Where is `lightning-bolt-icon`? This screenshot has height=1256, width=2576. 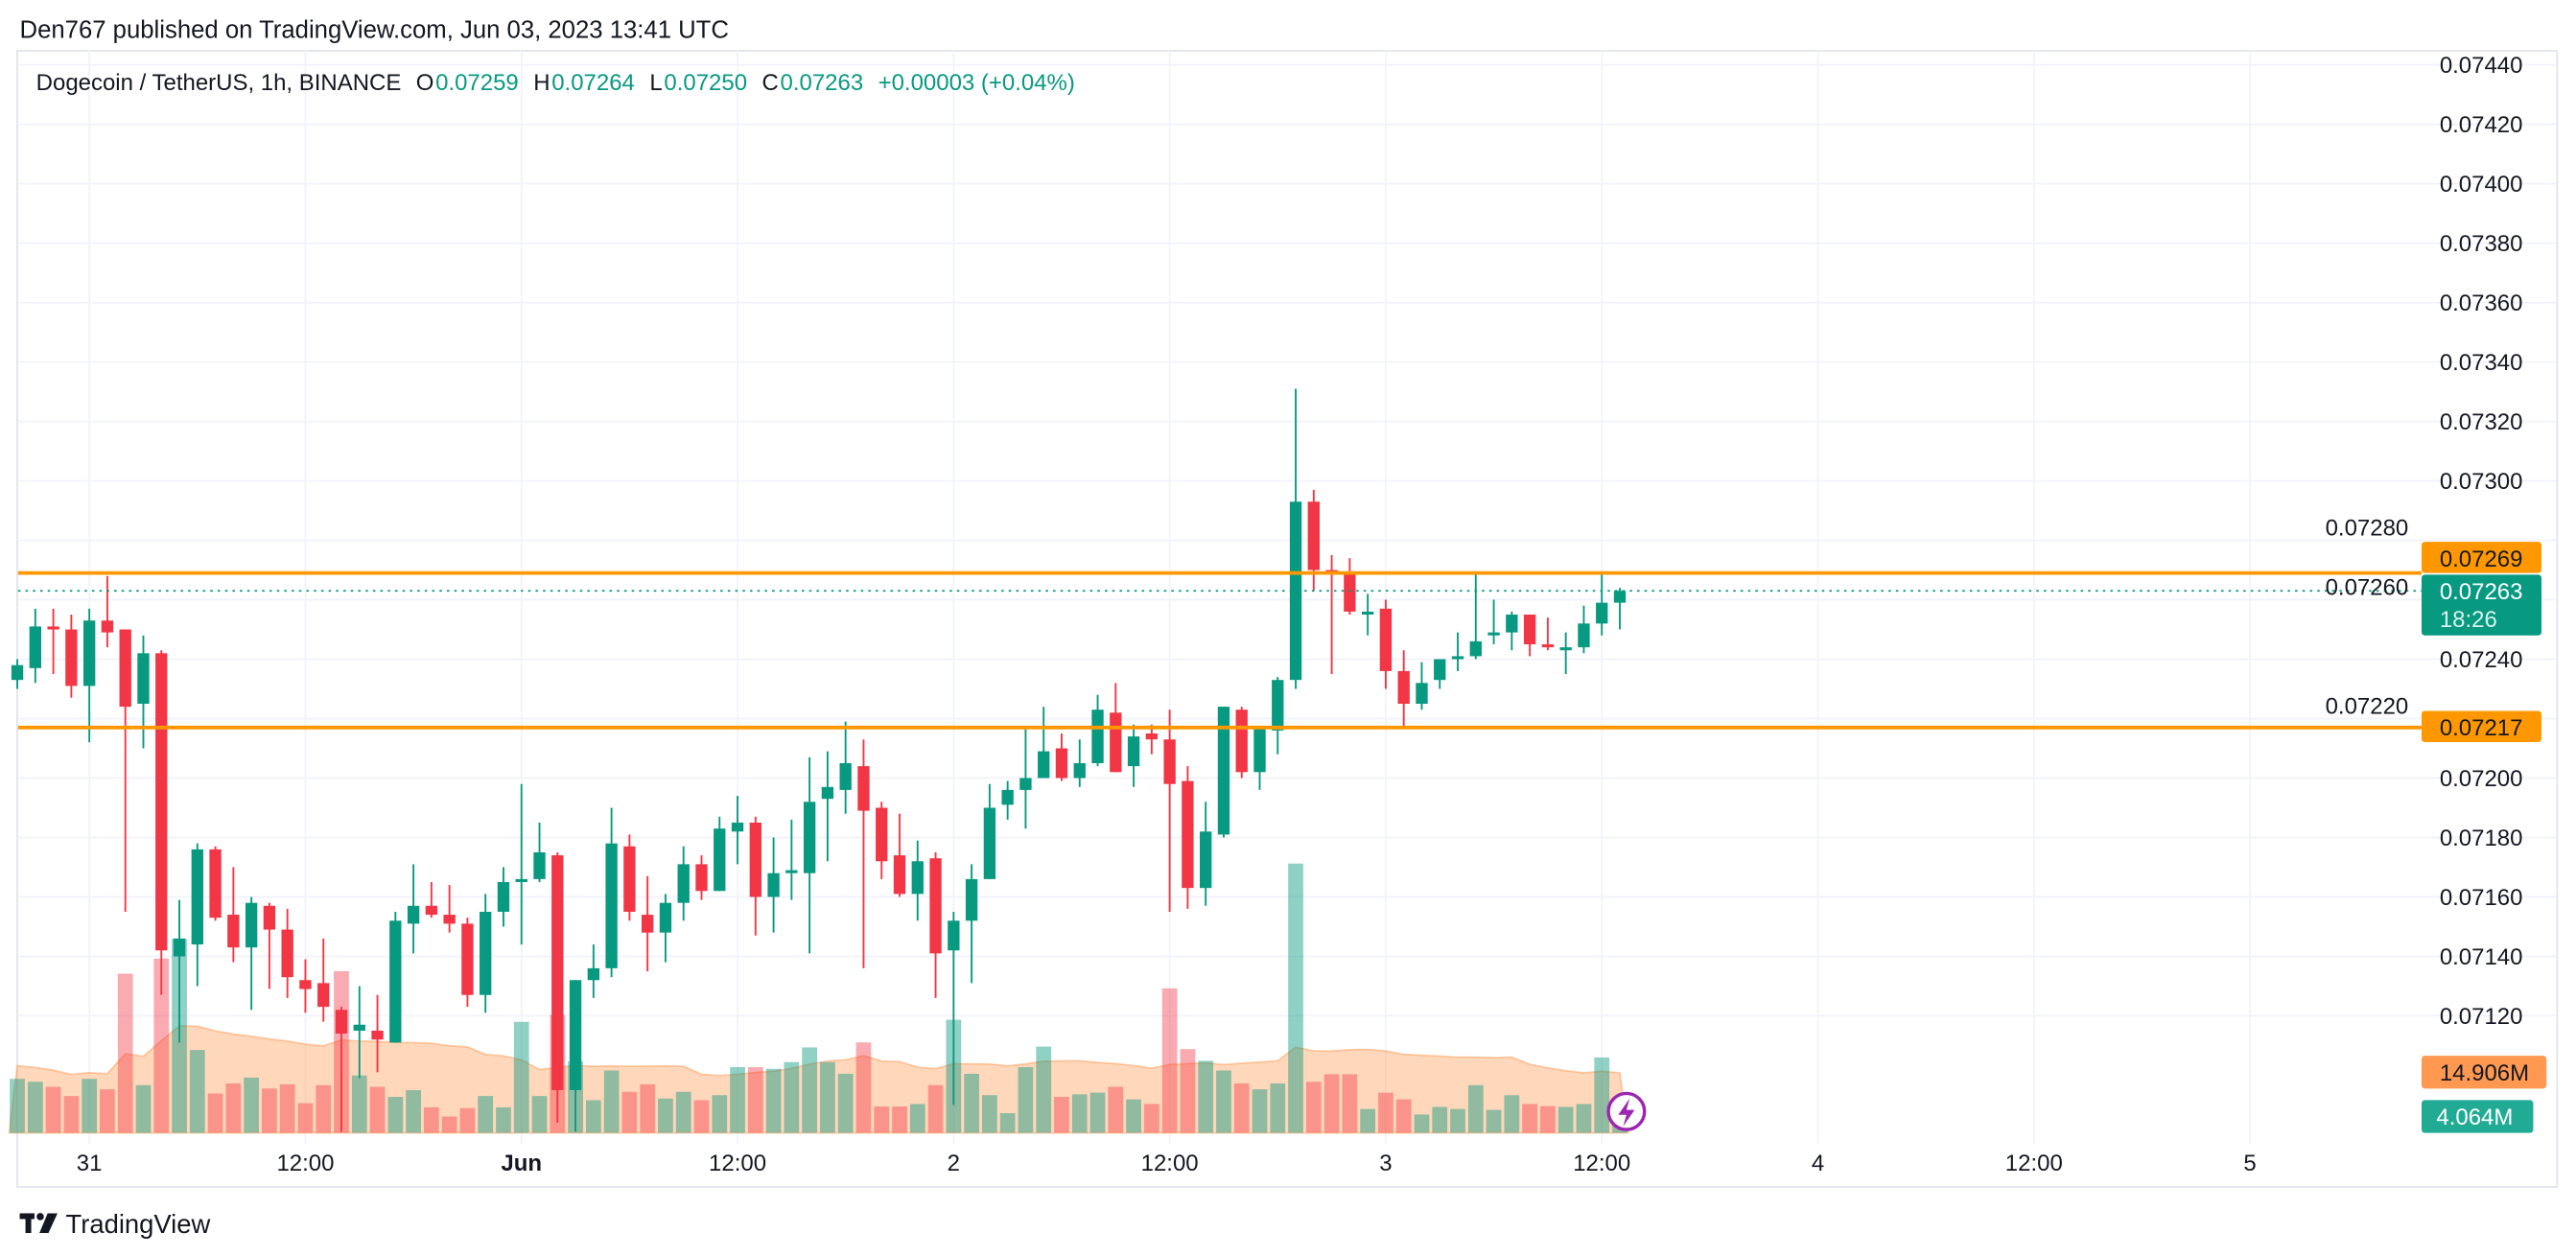
lightning-bolt-icon is located at coordinates (1626, 1111).